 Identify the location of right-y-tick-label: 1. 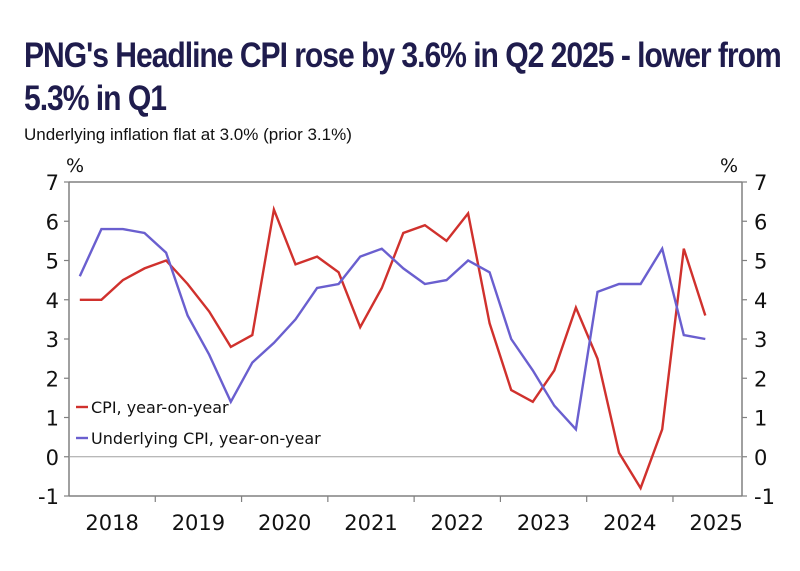
(760, 419).